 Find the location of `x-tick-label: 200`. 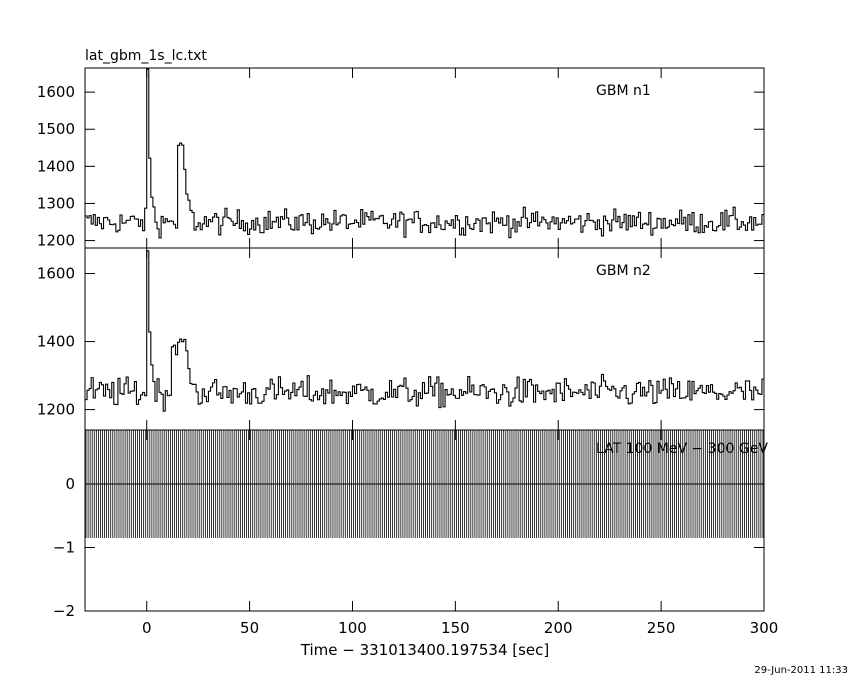

x-tick-label: 200 is located at coordinates (558, 628).